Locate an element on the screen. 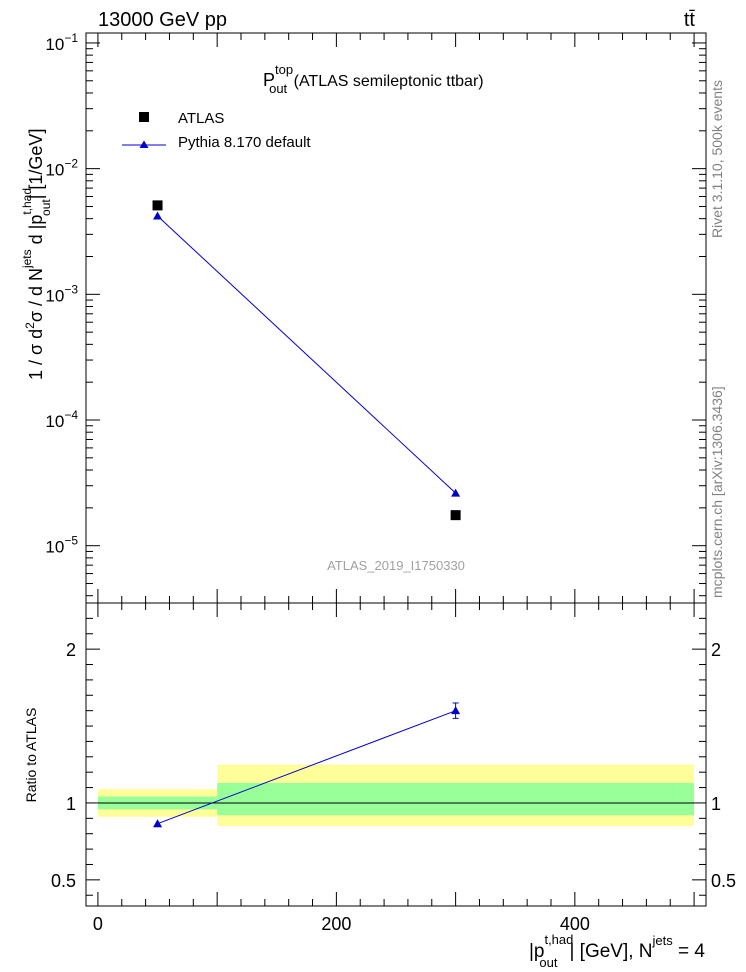 The image size is (746, 972). plot-title: Ptop out (ATLAS semileptonic ttbar) is located at coordinates (373, 79).